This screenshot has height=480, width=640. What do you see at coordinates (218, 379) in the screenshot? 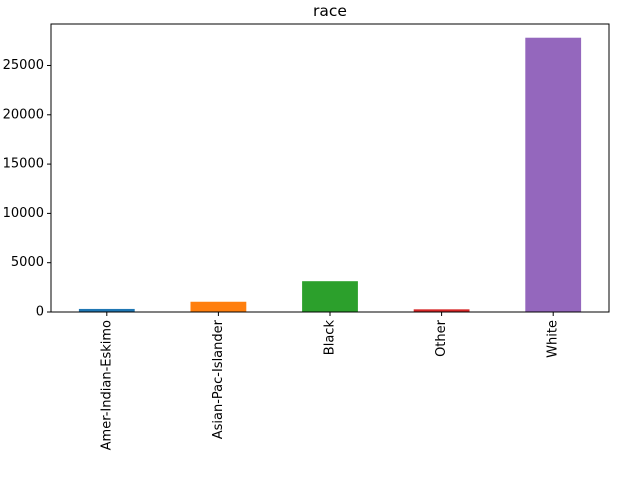
I see `x-tick-label: Asian-Pac-Islander` at bounding box center [218, 379].